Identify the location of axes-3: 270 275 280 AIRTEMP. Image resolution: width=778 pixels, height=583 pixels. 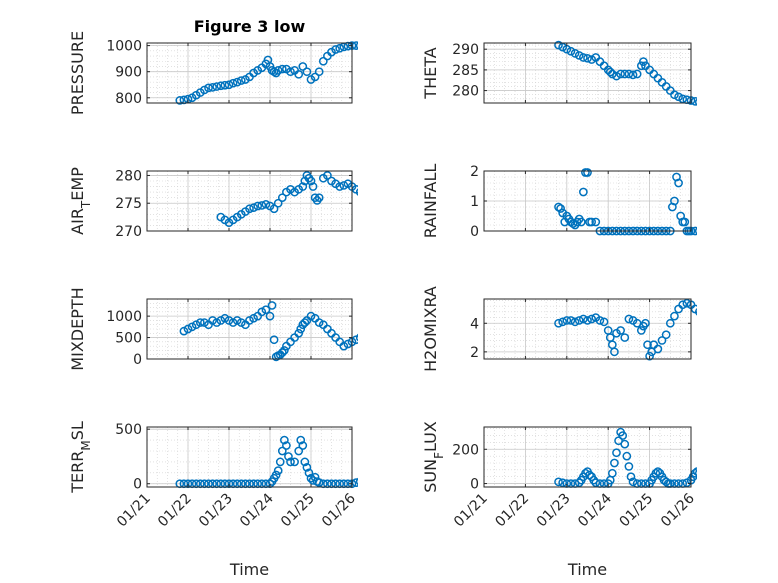
(224, 203).